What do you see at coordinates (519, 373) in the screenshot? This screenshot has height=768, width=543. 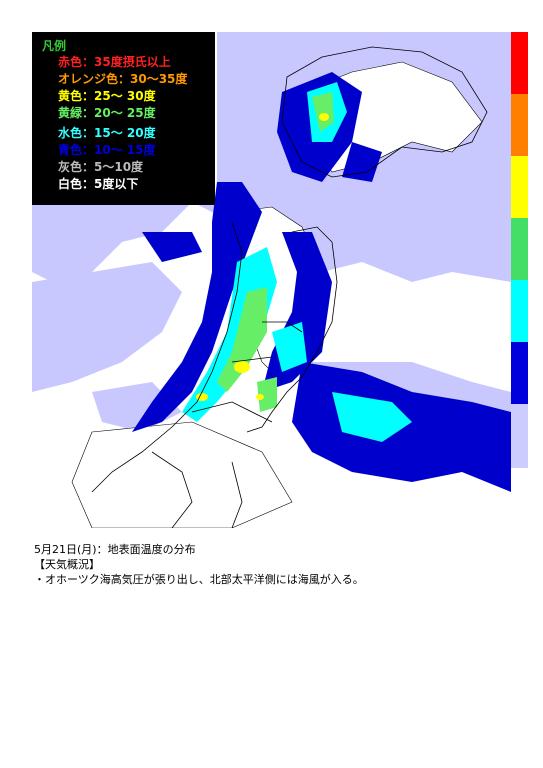 I see `scale-segment-blue` at bounding box center [519, 373].